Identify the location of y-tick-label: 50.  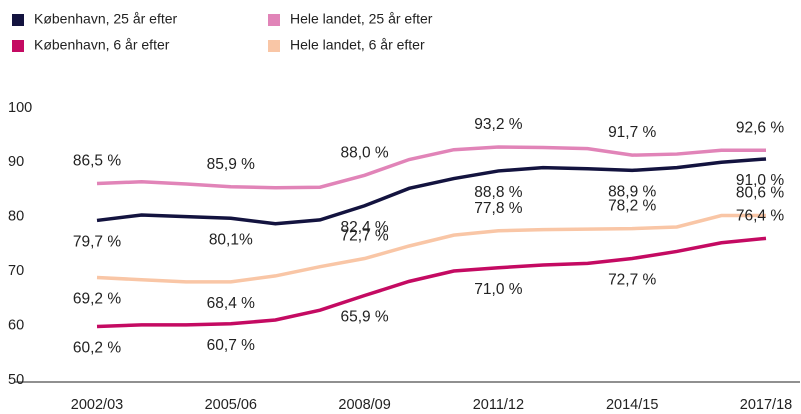
(16, 380).